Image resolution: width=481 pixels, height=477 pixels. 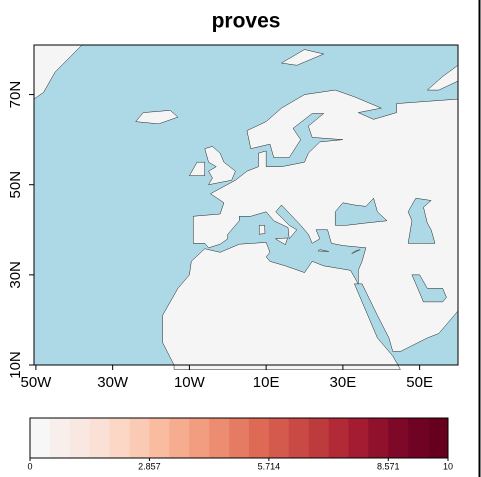 What do you see at coordinates (15, 365) in the screenshot?
I see `y-tick-label: 10N` at bounding box center [15, 365].